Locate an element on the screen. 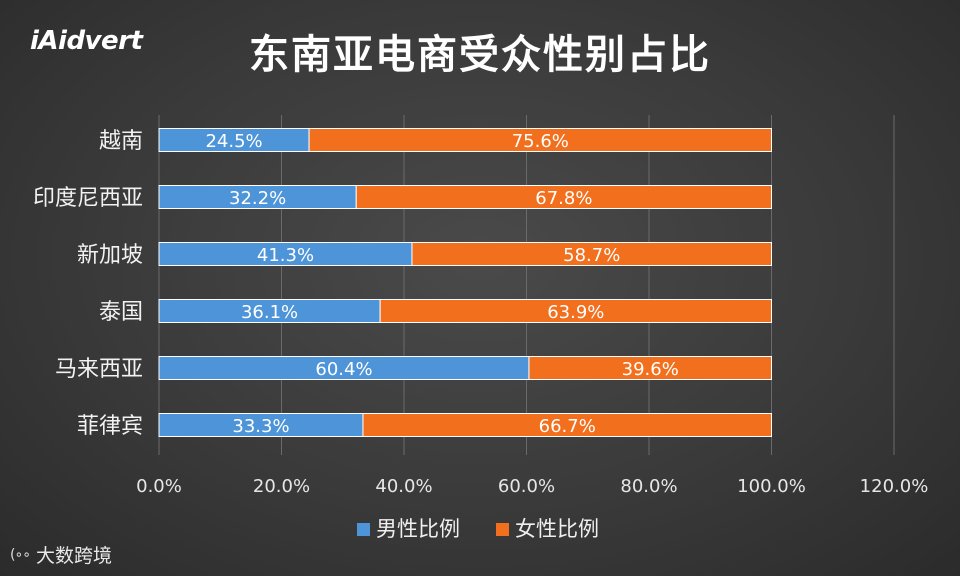 The height and width of the screenshot is (576, 960). category-label: 马来西亚 is located at coordinates (99, 369).